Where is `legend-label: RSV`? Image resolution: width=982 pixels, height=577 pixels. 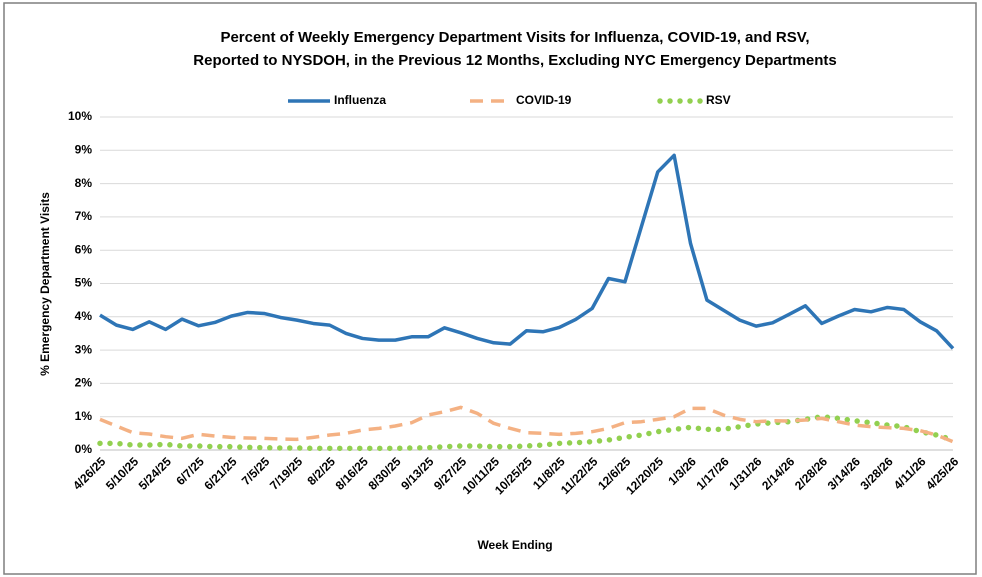 legend-label: RSV is located at coordinates (718, 100).